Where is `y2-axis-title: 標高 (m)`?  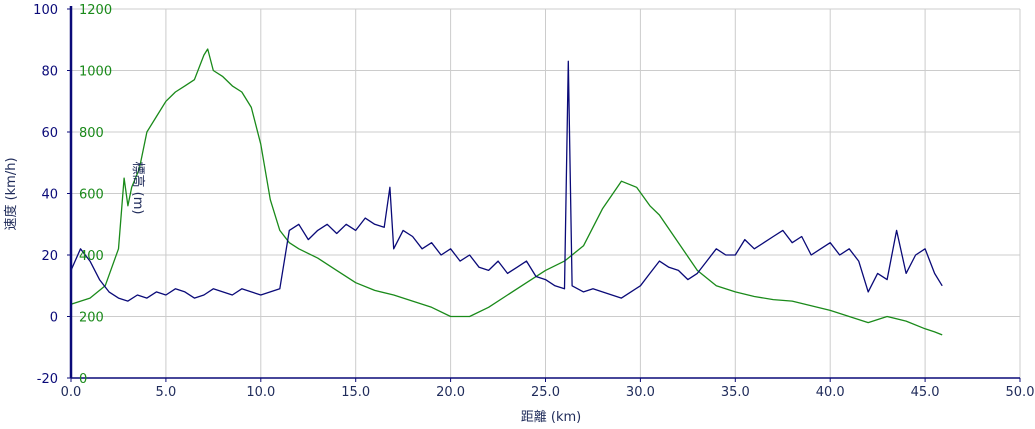 y2-axis-title: 標高 (m) is located at coordinates (138, 188).